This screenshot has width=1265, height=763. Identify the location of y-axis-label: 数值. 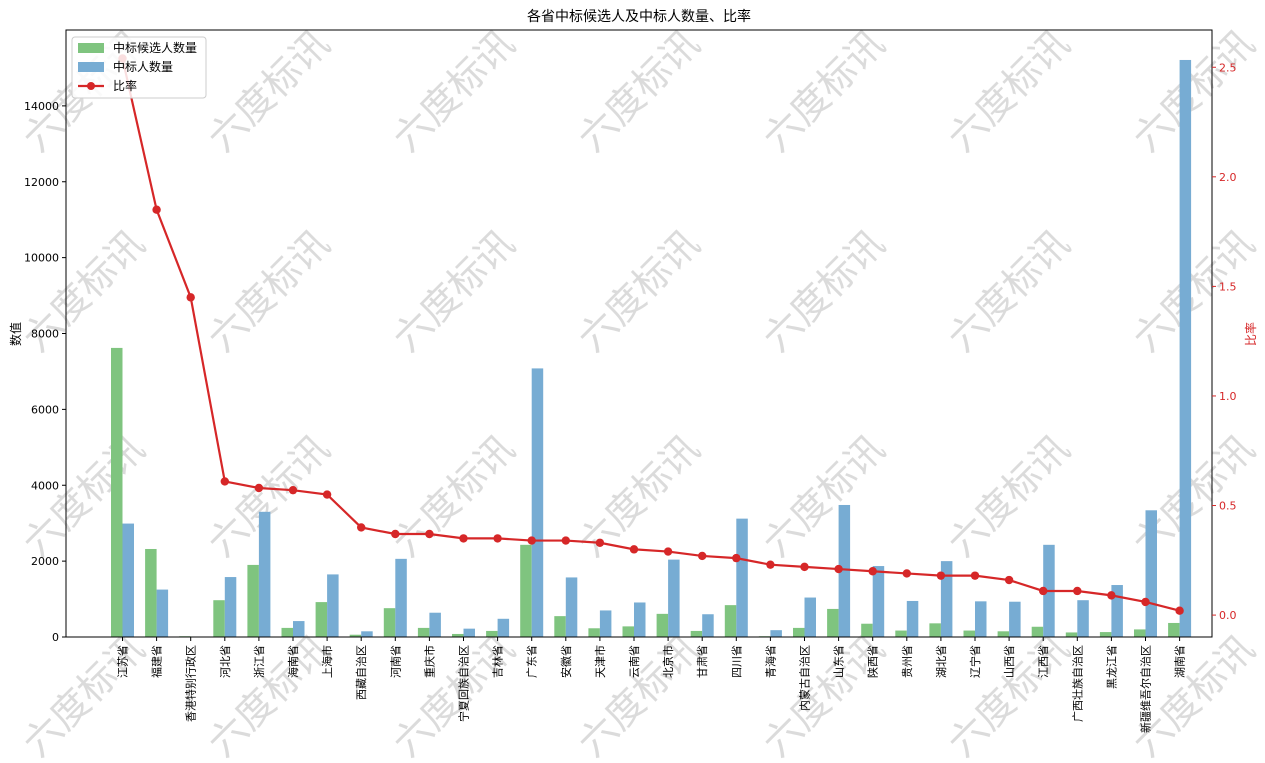
(15, 334).